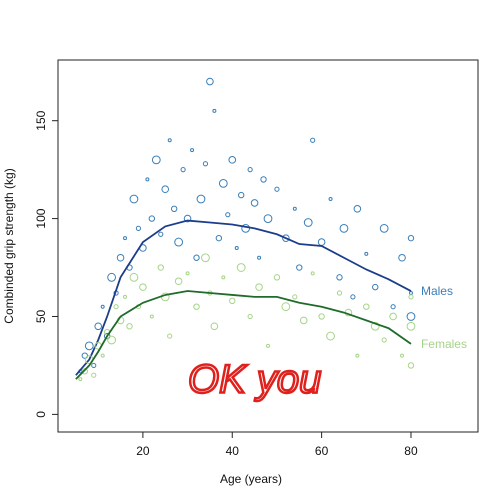 The height and width of the screenshot is (500, 502). I want to click on x-axis-label: Age (years), so click(251, 479).